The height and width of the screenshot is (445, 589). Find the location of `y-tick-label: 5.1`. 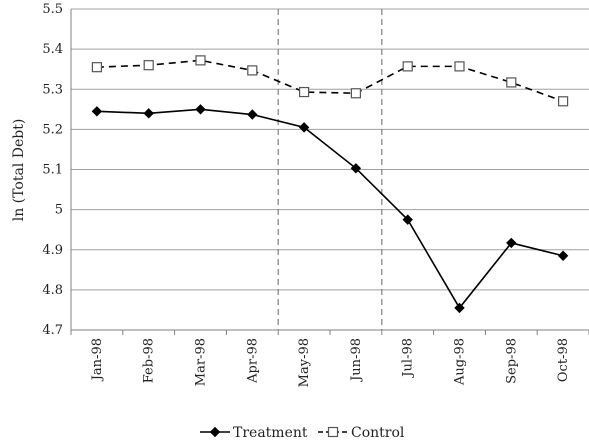

y-tick-label: 5.1 is located at coordinates (52, 170).